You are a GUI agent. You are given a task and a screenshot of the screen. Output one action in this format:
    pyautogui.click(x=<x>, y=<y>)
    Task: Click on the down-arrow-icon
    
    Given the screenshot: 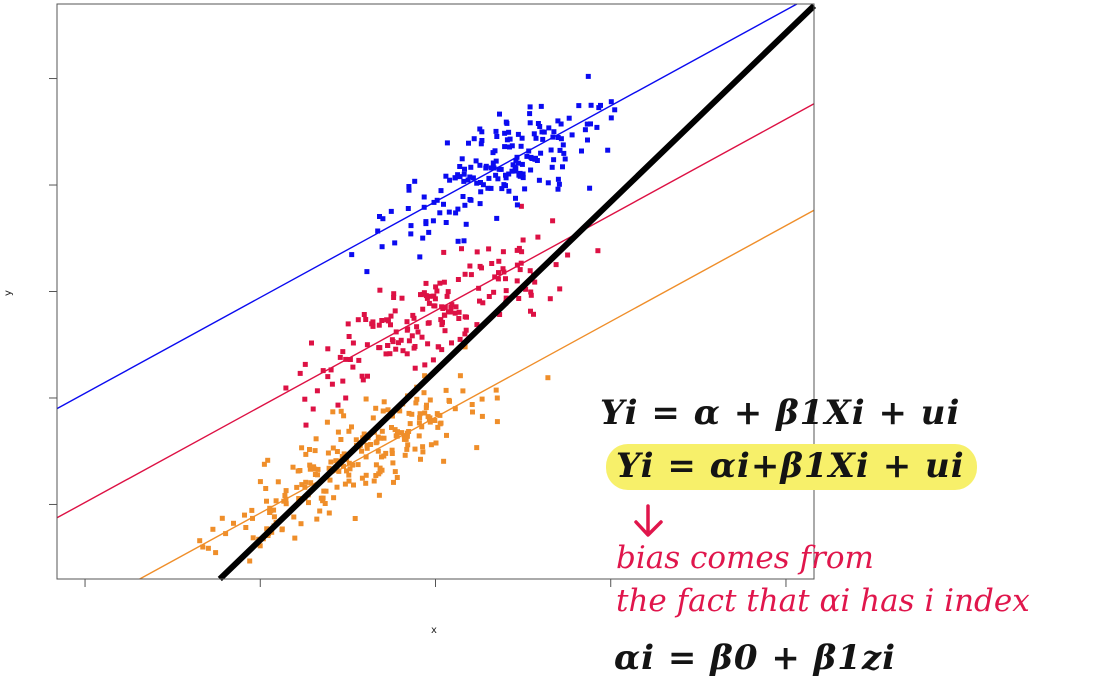 What is the action you would take?
    pyautogui.click(x=648, y=520)
    